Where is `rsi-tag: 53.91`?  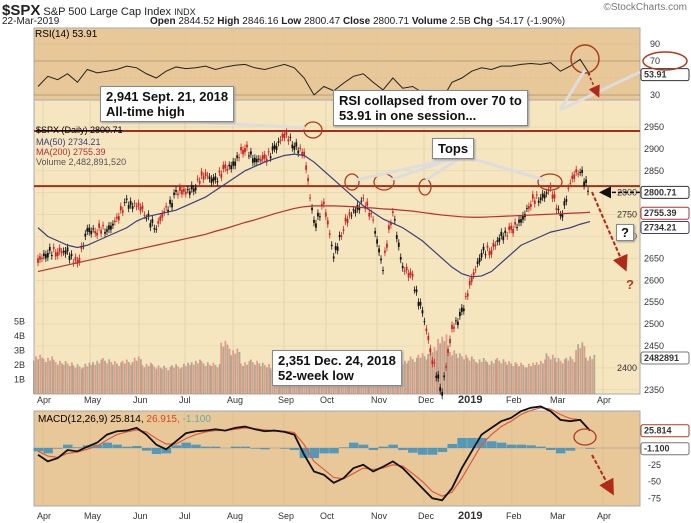
rsi-tag: 53.91 is located at coordinates (655, 75).